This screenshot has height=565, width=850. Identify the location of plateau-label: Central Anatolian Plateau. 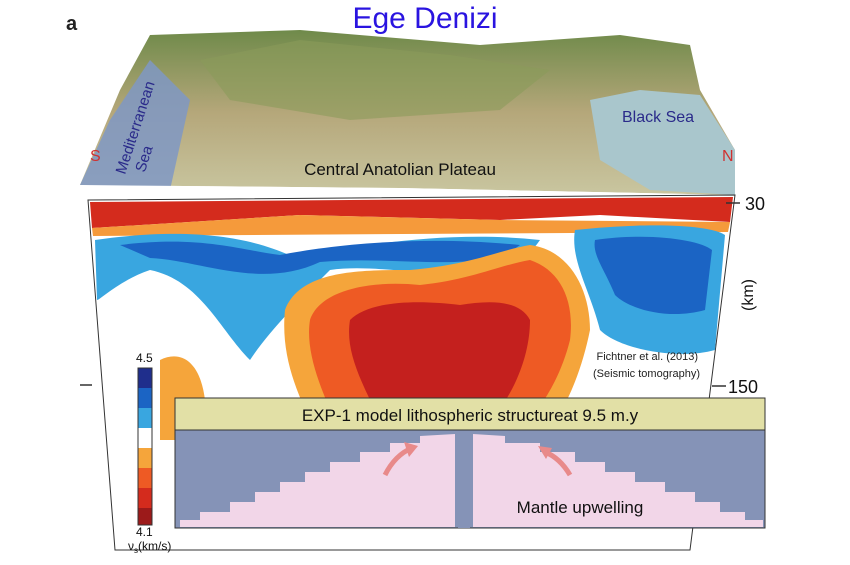
(400, 169).